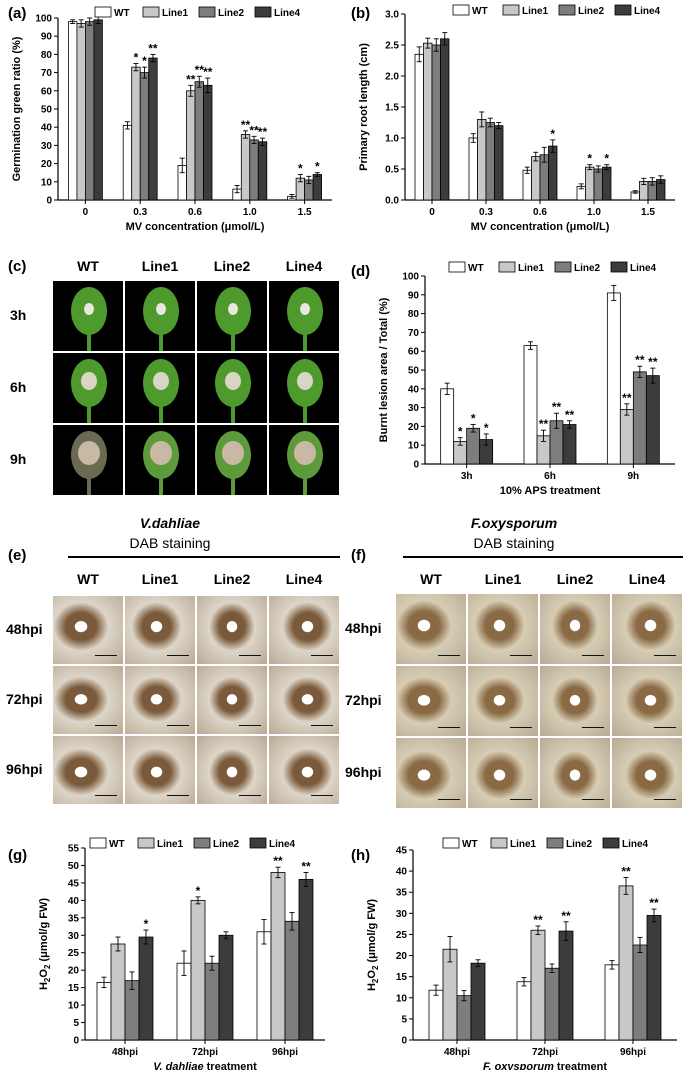 This screenshot has width=685, height=1075. Describe the element at coordinates (410, 277) in the screenshot. I see `y-tick-label: 100` at that location.